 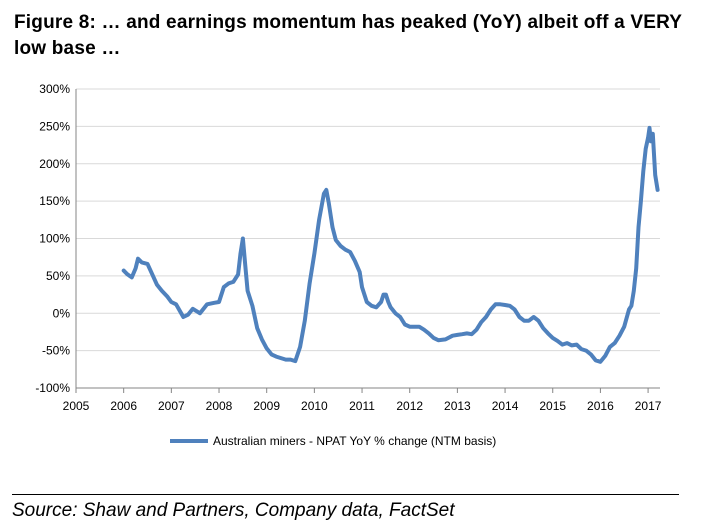 What do you see at coordinates (552, 406) in the screenshot?
I see `x-tick-label: 2015` at bounding box center [552, 406].